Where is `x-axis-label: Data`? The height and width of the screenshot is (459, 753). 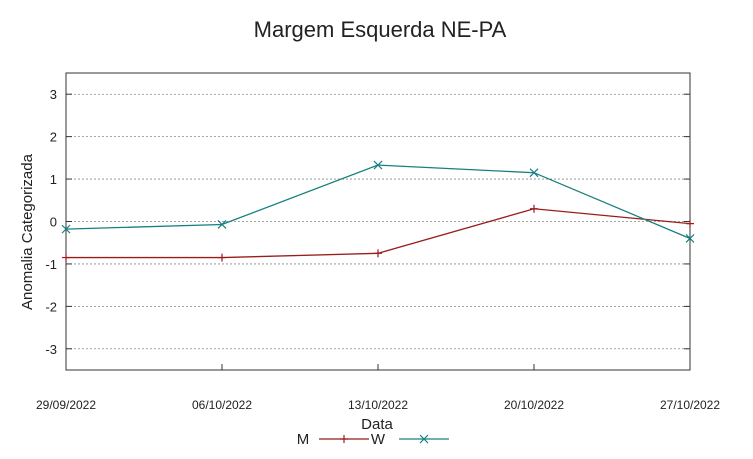 x-axis-label: Data is located at coordinates (377, 424).